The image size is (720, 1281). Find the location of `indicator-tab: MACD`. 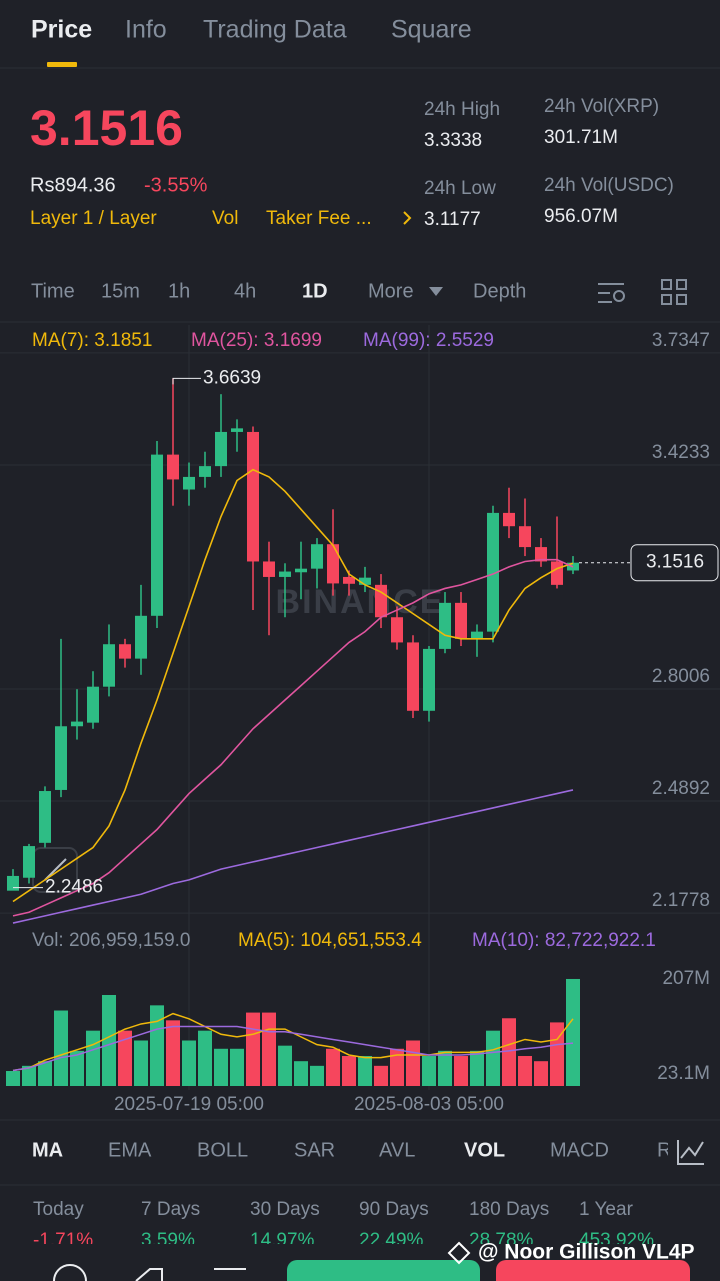

indicator-tab: MACD is located at coordinates (579, 1150).